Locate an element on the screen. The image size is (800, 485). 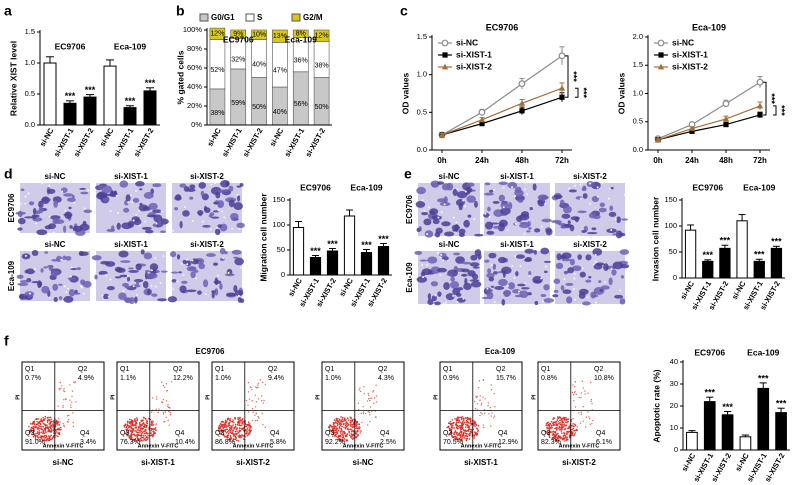
group-label: EC9706 is located at coordinates (70, 46).